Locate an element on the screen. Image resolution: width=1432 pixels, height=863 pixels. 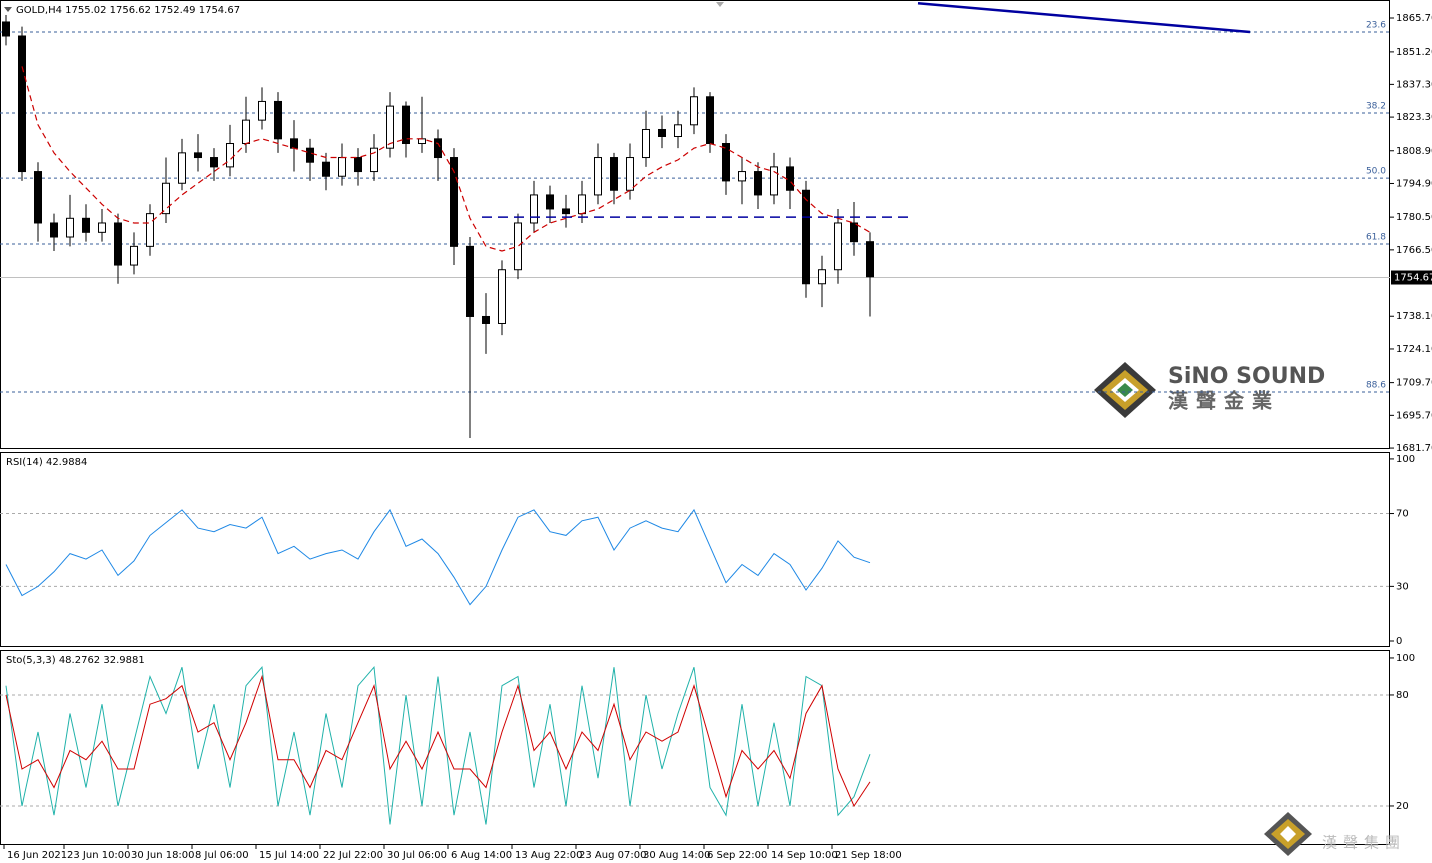
x-tick-label: 16 Jun 2021 is located at coordinates (37, 855).